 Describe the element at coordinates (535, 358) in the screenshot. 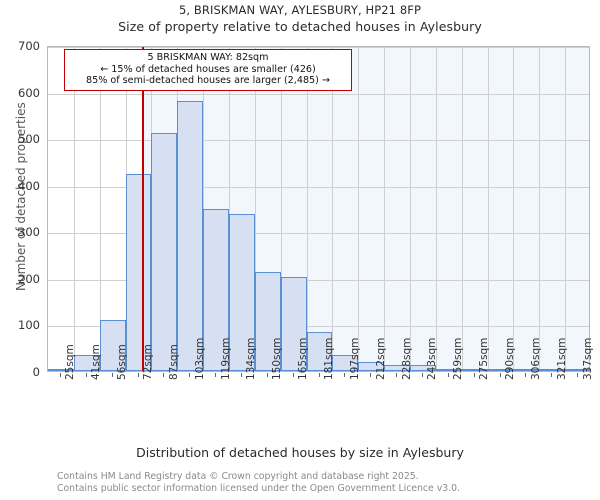

I see `x-tick-label: 306sqm` at that location.